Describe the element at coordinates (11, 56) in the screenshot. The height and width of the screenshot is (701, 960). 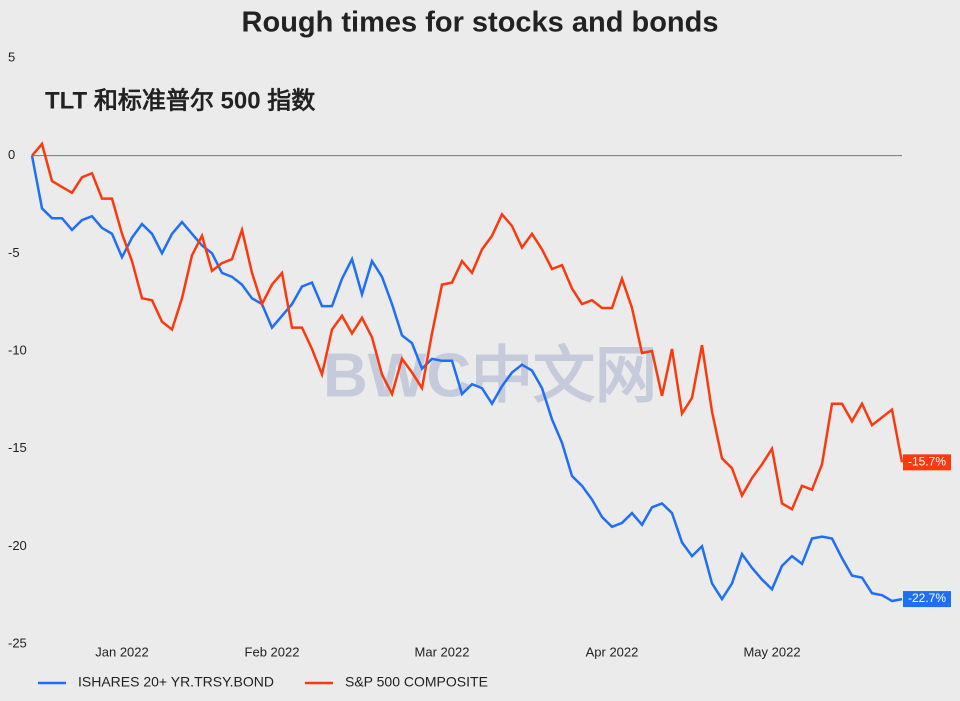
I see `y-tick-label: 5` at that location.